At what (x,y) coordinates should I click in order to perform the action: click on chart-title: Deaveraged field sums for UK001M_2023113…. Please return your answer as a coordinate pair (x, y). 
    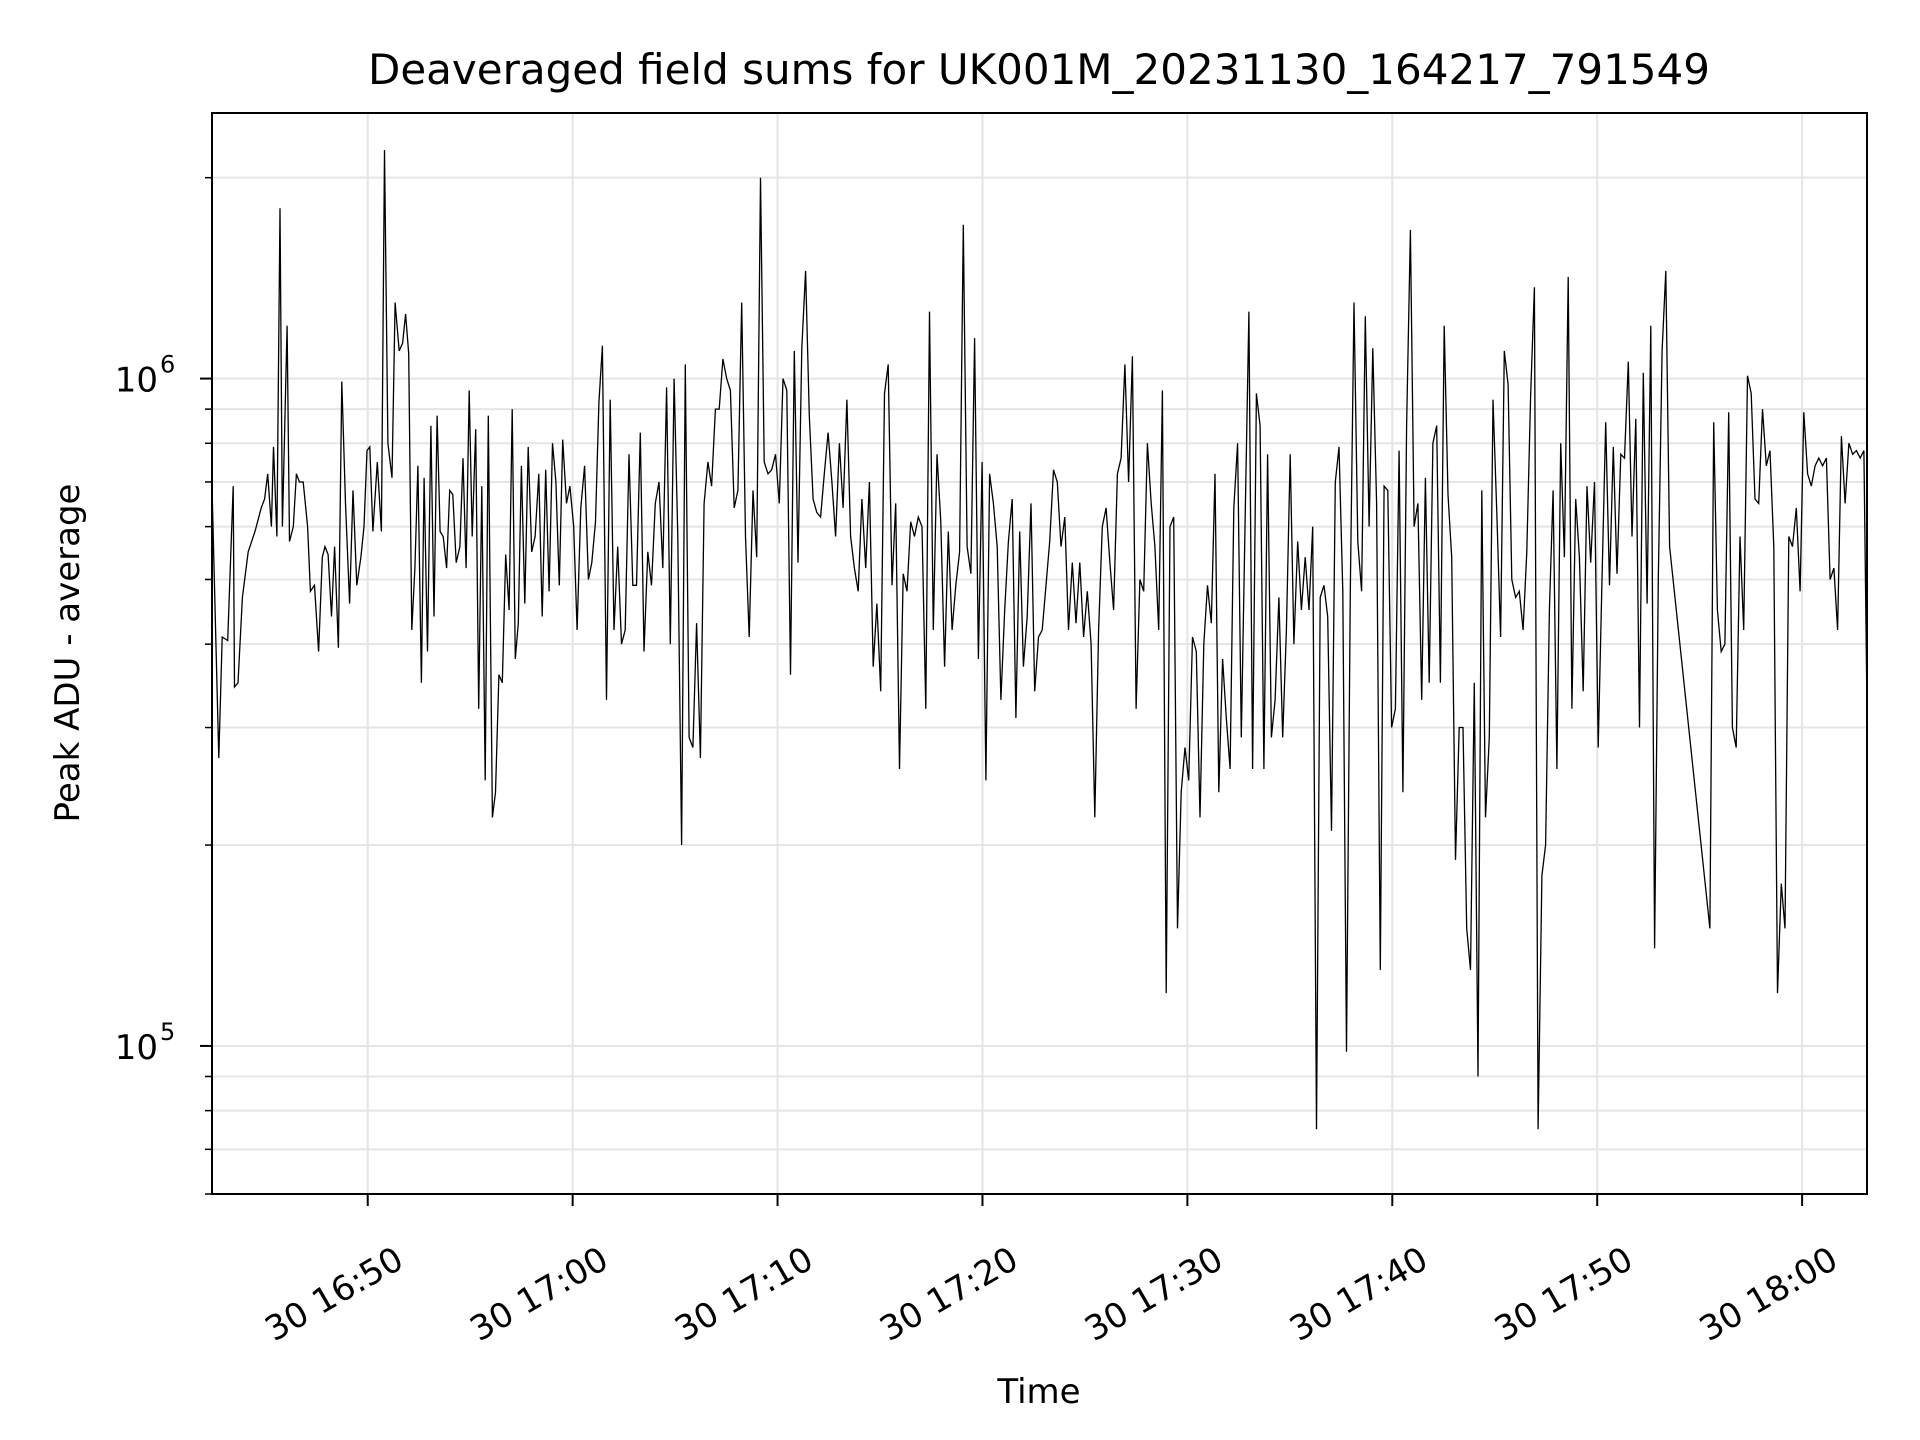
    Looking at the image, I should click on (1039, 69).